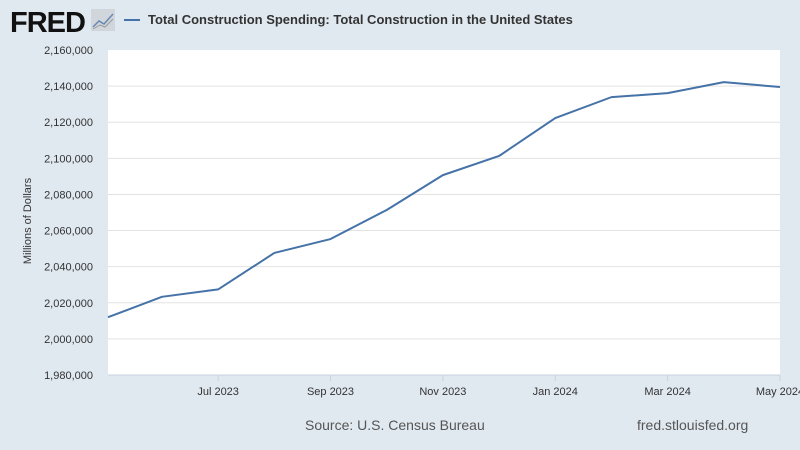 This screenshot has height=450, width=800. Describe the element at coordinates (68, 376) in the screenshot. I see `y-tick-label: 1,980,000` at that location.